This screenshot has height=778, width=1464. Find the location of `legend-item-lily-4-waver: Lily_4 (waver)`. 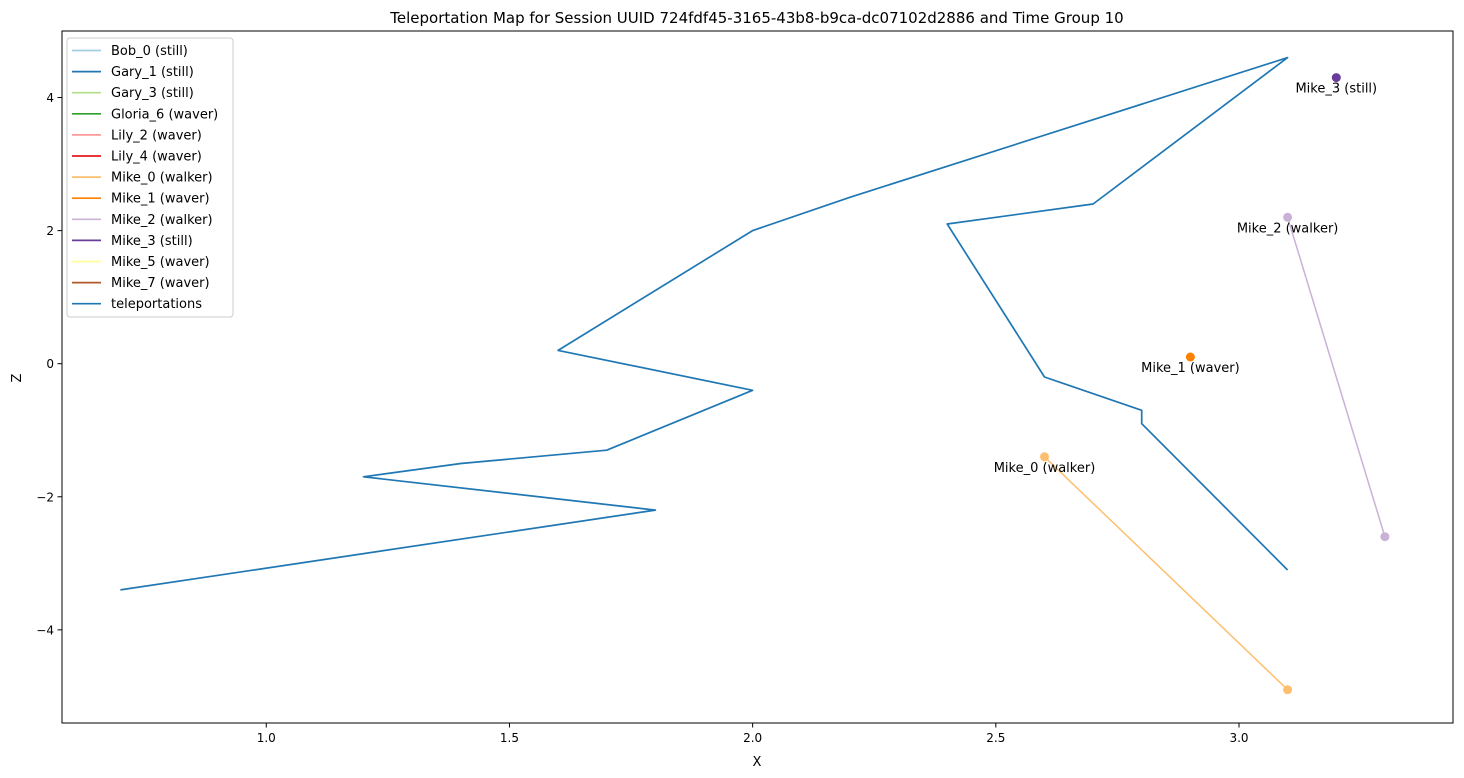

legend-item-lily-4-waver: Lily_4 (waver) is located at coordinates (137, 157).